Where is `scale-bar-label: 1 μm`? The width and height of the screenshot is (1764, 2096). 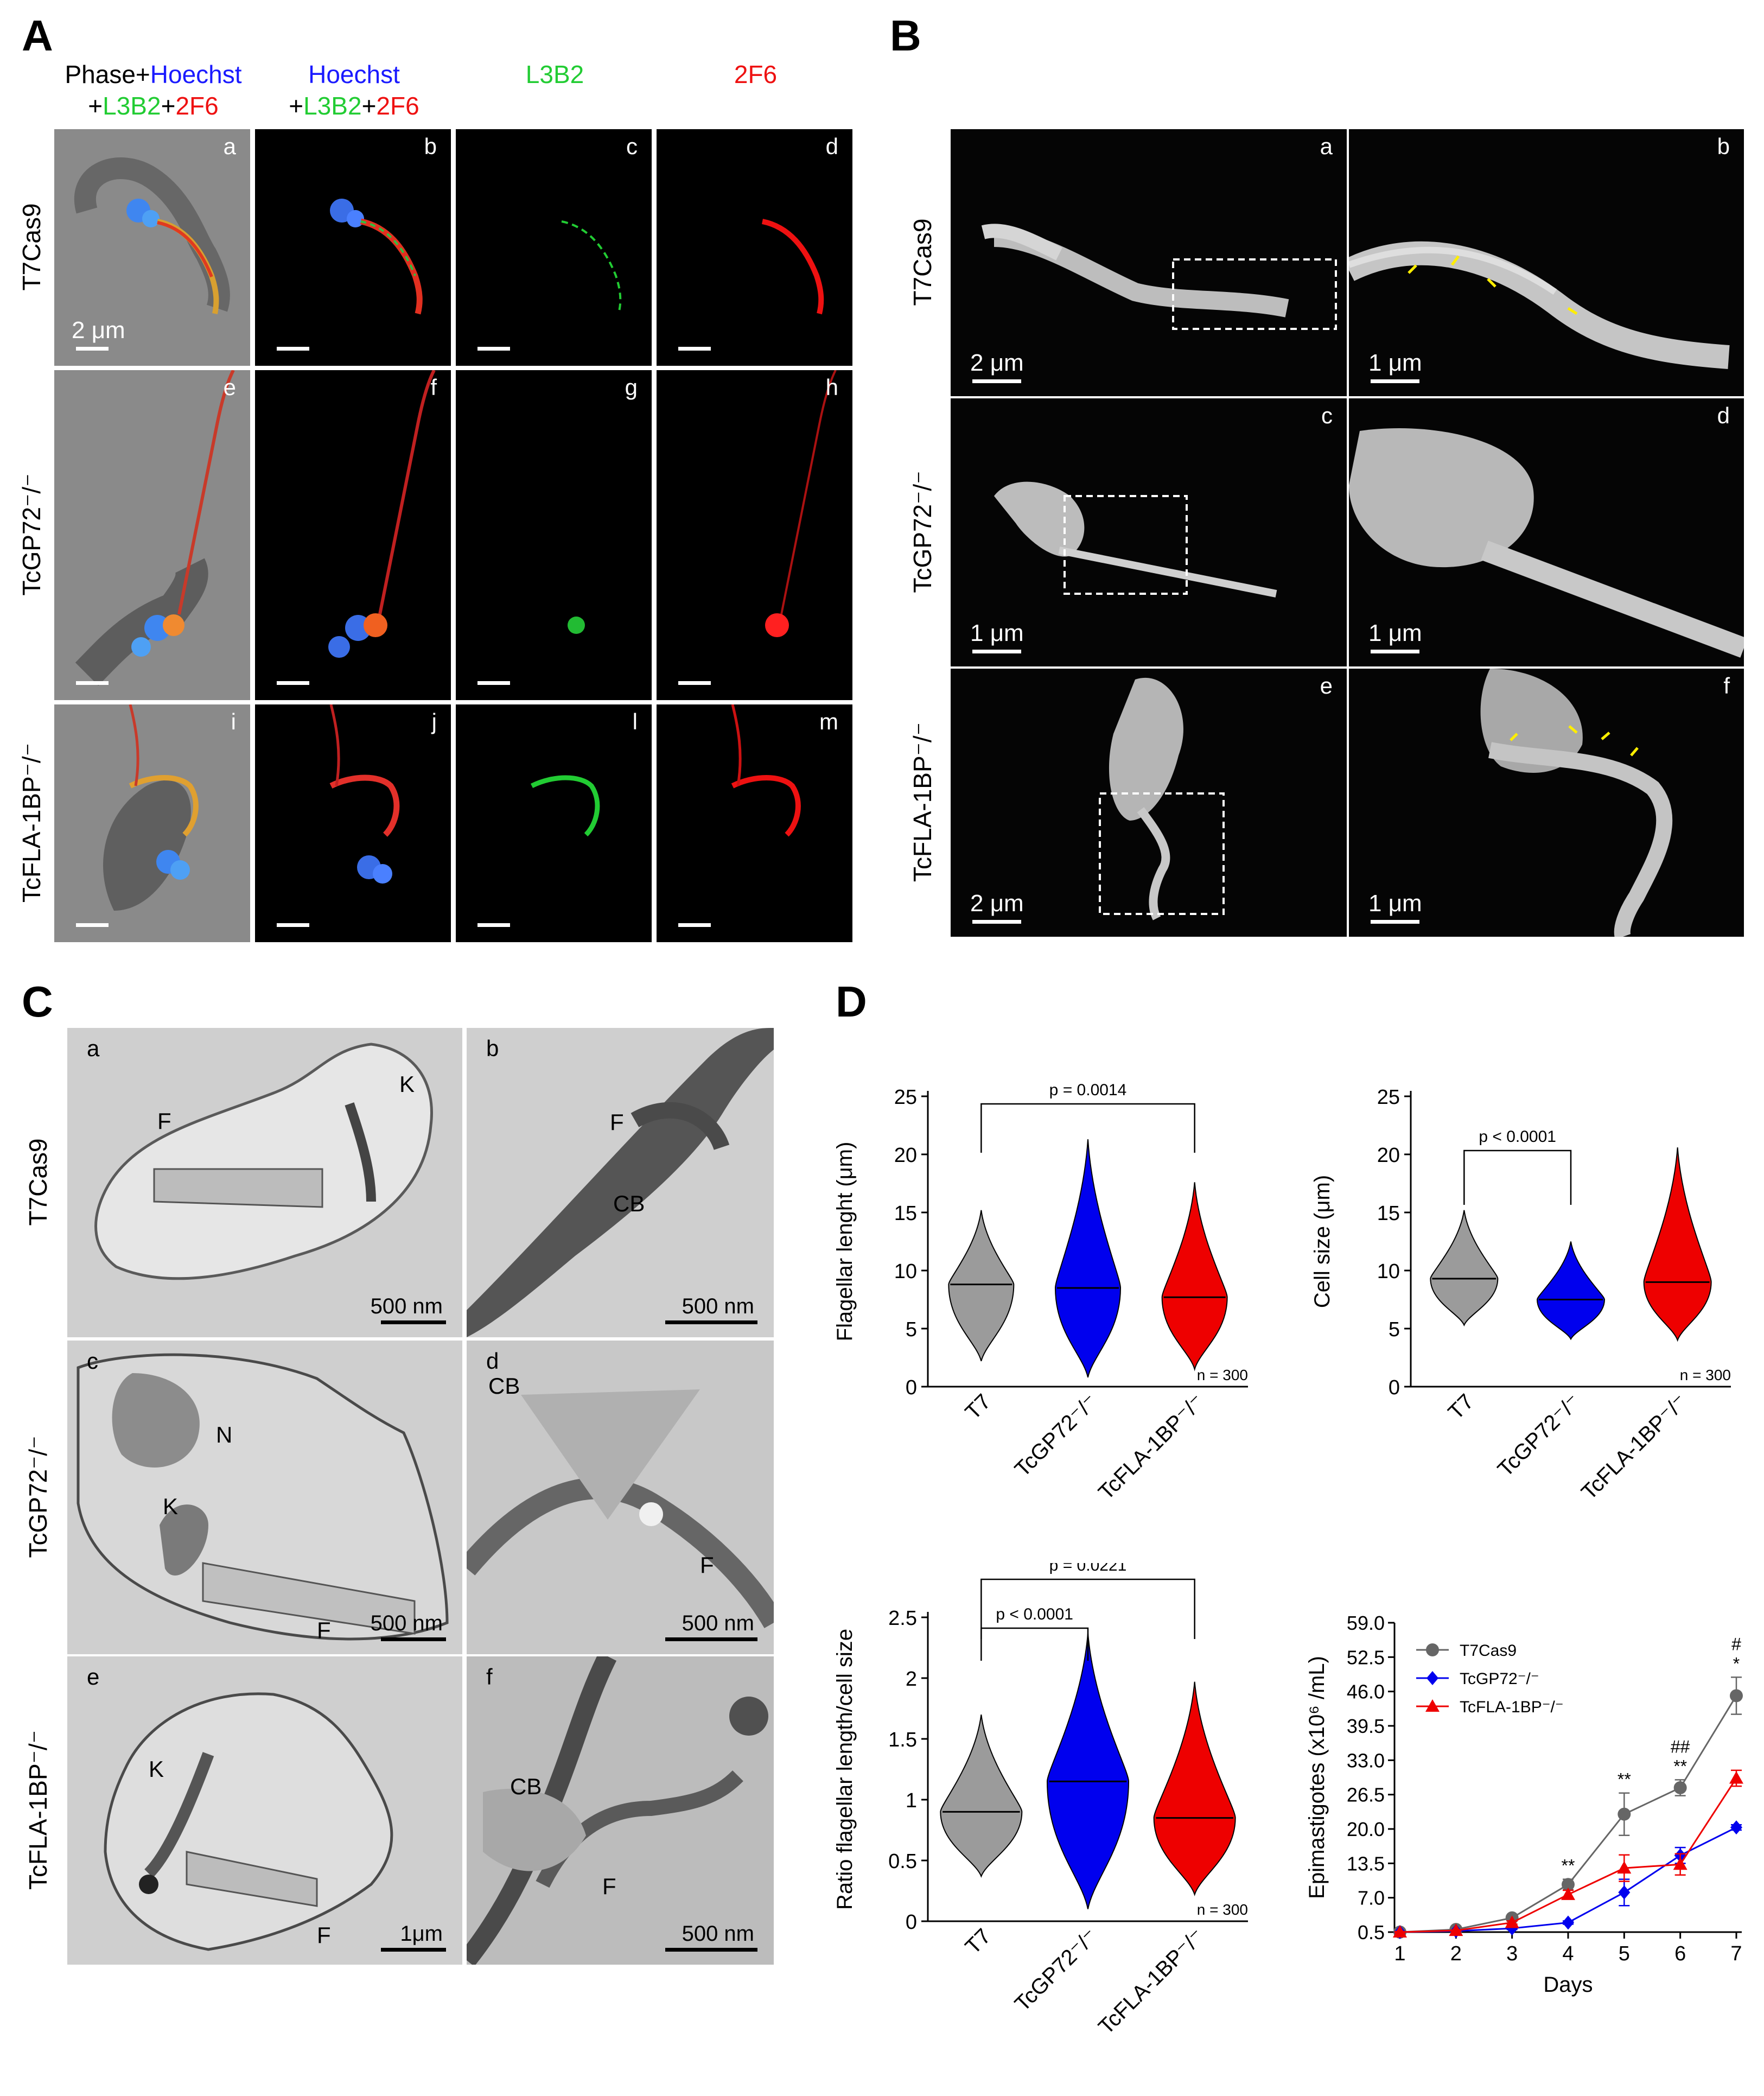
scale-bar-label: 1 μm is located at coordinates (1395, 363).